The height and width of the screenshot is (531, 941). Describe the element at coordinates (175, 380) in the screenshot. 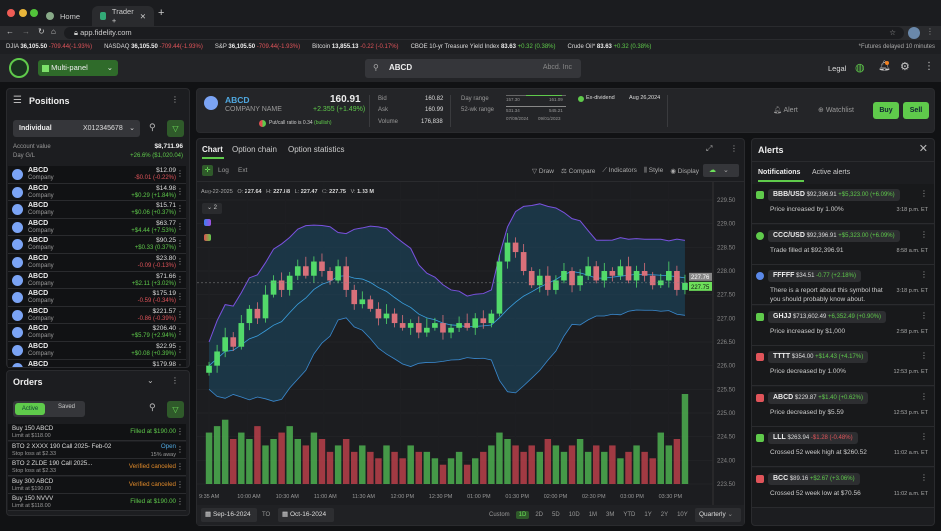

I see `orders-more-icon: ⋮` at that location.